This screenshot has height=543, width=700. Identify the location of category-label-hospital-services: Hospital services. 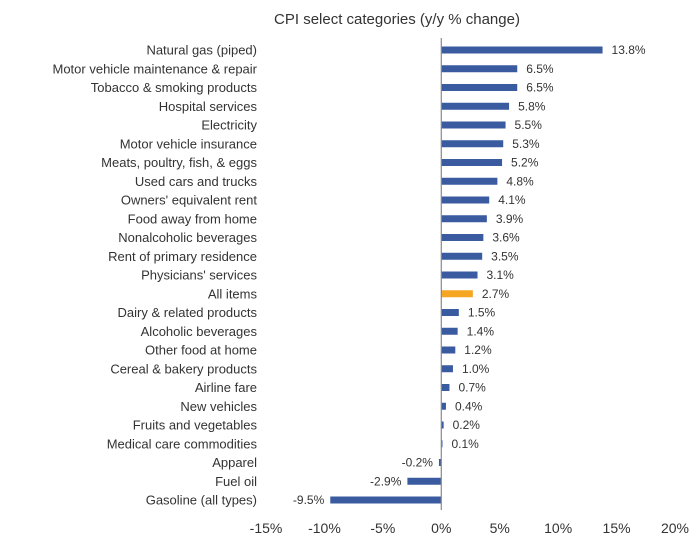
(208, 106).